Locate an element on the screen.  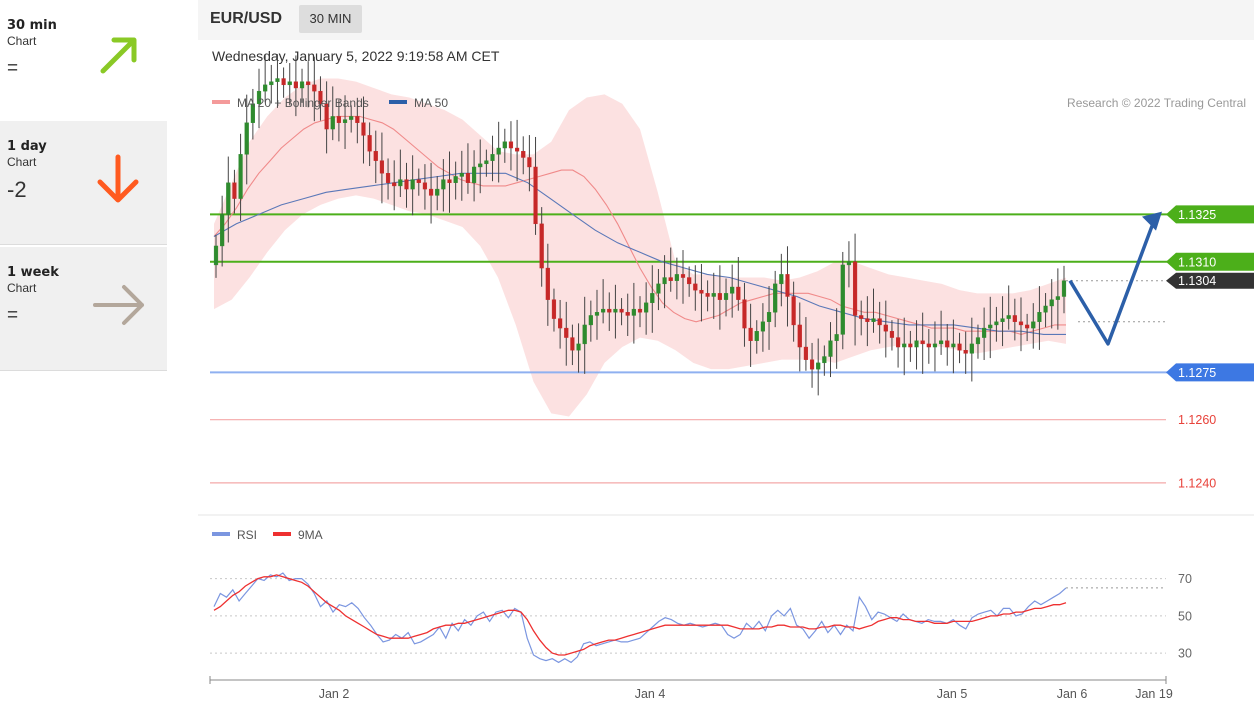
rsi-tick-label: 50 is located at coordinates (1185, 616).